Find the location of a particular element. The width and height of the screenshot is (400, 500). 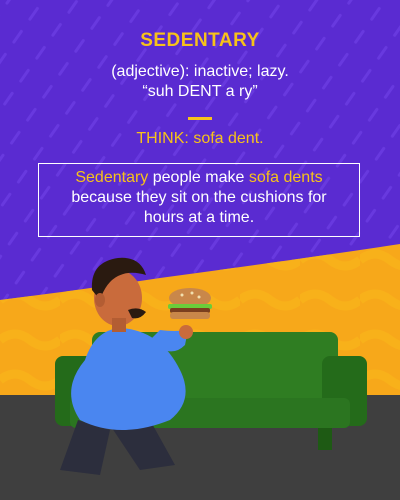

divider is located at coordinates (200, 118).